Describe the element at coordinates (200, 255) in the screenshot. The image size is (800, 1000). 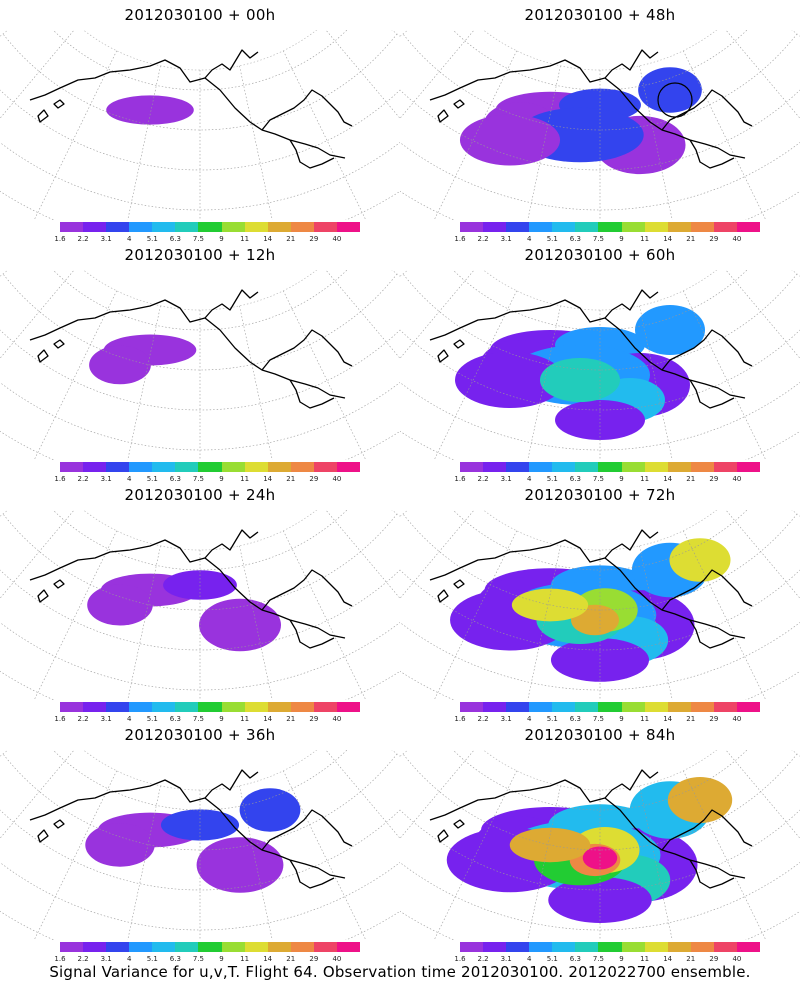
I see `panel-title: 2012030100 + 12h` at that location.